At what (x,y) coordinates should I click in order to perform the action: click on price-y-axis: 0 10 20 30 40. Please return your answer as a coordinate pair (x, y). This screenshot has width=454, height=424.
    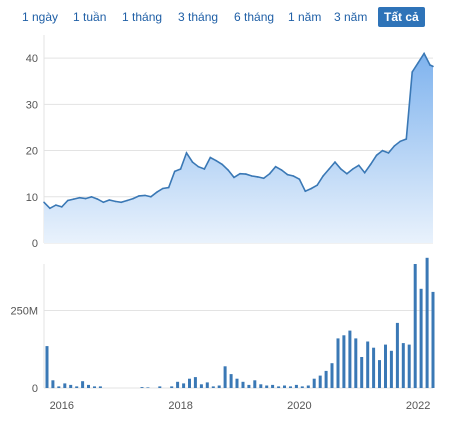
    Looking at the image, I should click on (32, 151).